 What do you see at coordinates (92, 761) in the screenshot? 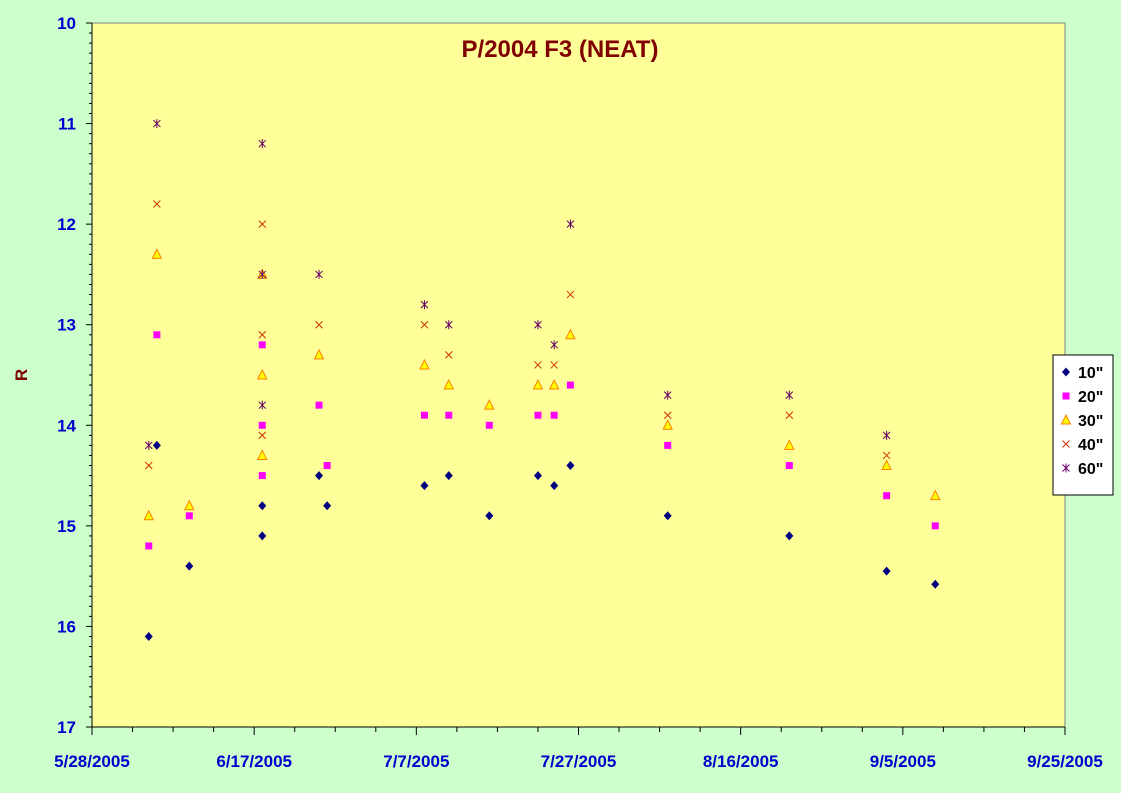
I see `x-tick-label: 5/28/2005` at bounding box center [92, 761].